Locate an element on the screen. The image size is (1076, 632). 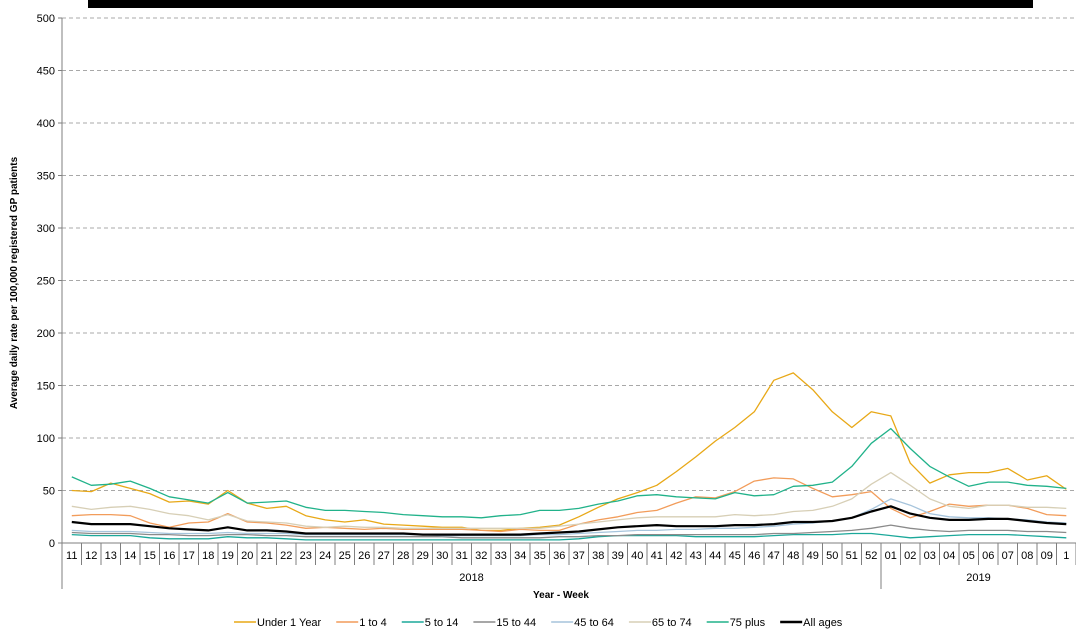
legend-label: 15 to 44 is located at coordinates (516, 623).